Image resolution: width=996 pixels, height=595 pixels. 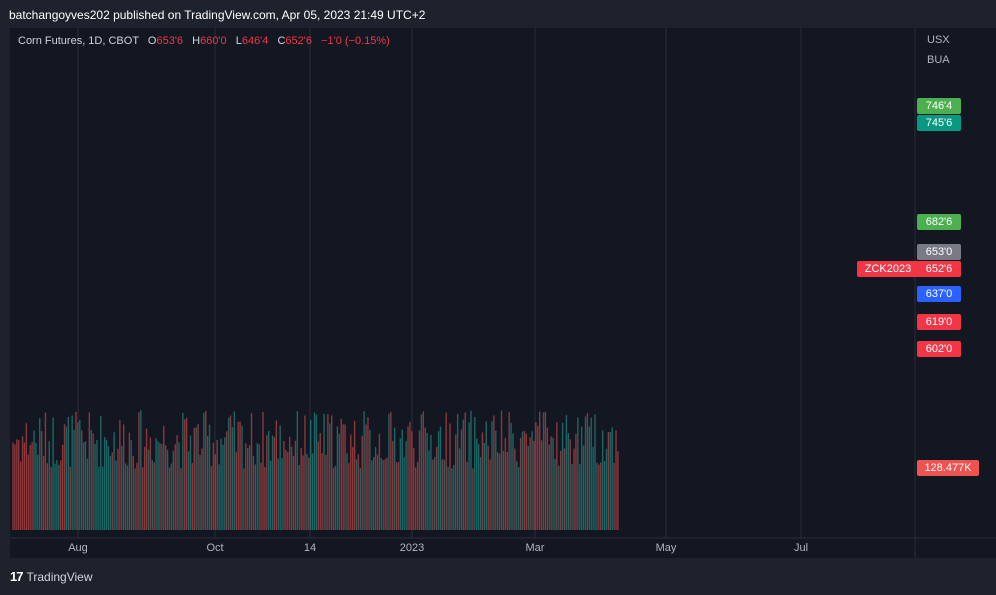 I want to click on currency-unit-secondary: BUA, so click(x=938, y=60).